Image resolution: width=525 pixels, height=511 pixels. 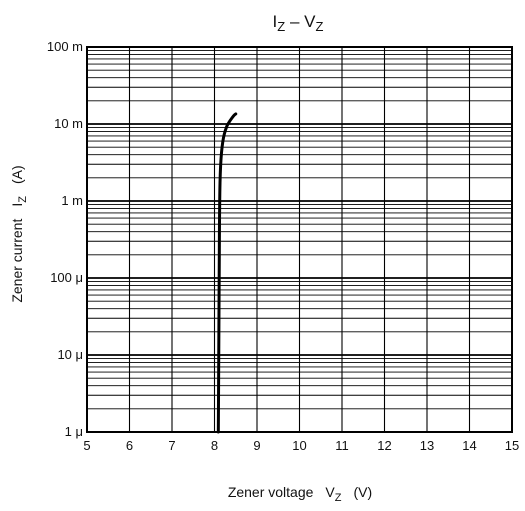 What do you see at coordinates (281, 26) in the screenshot?
I see `chart-title-main-sub: Z` at bounding box center [281, 26].